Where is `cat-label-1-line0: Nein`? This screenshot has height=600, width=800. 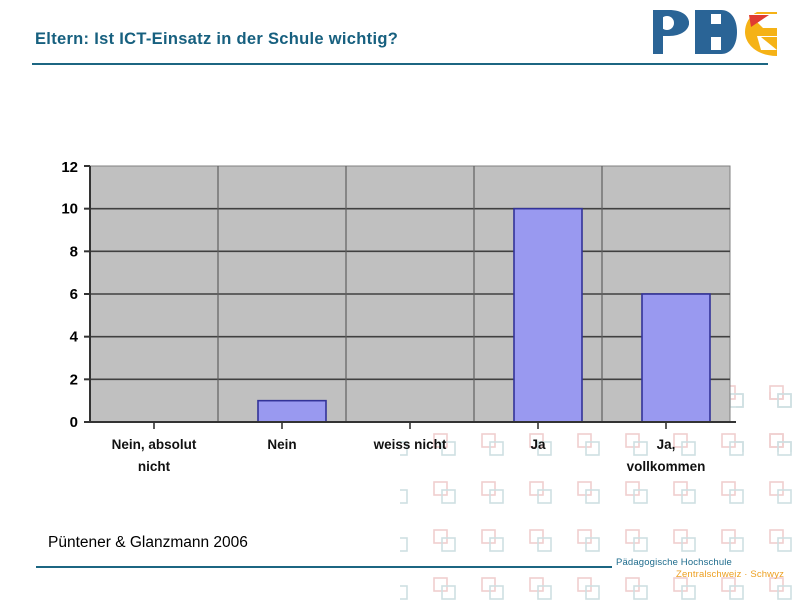
cat-label-1-line0: Nein is located at coordinates (281, 444).